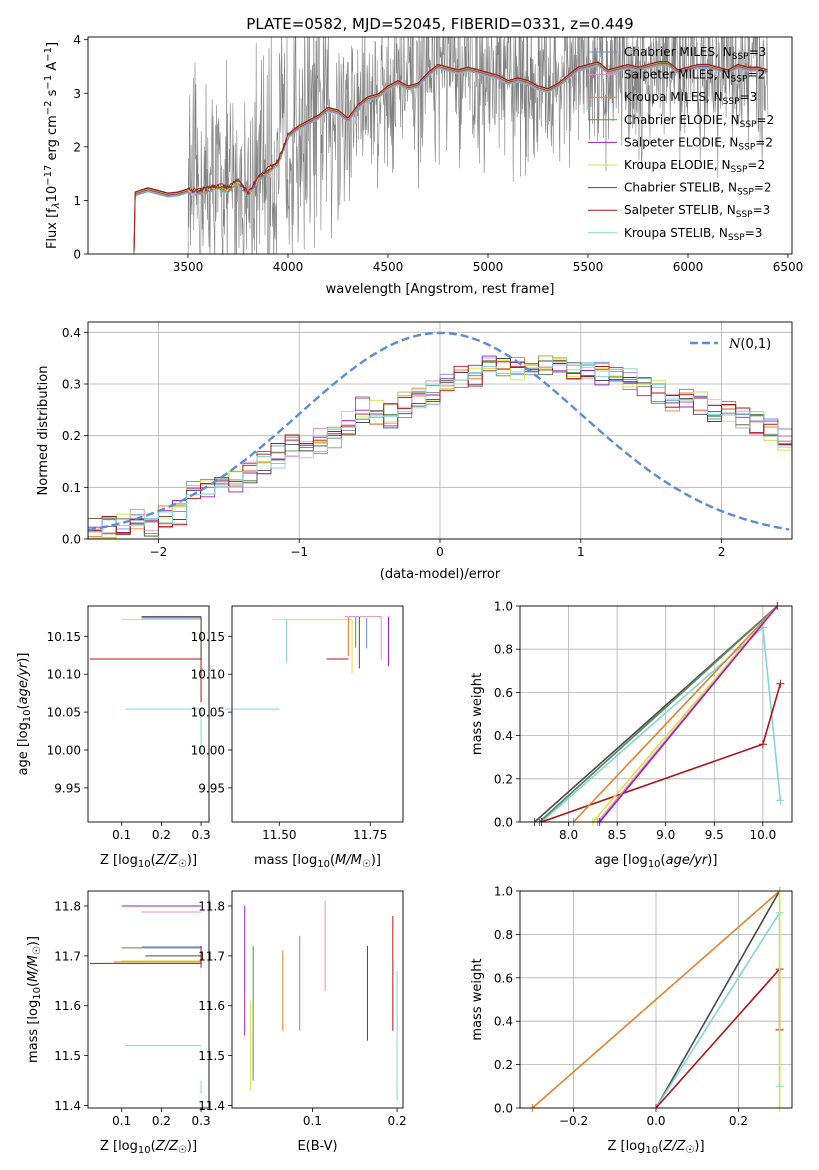  What do you see at coordinates (673, 97) in the screenshot?
I see `legend-label-name: Kroupa MILES, N` at bounding box center [673, 97].